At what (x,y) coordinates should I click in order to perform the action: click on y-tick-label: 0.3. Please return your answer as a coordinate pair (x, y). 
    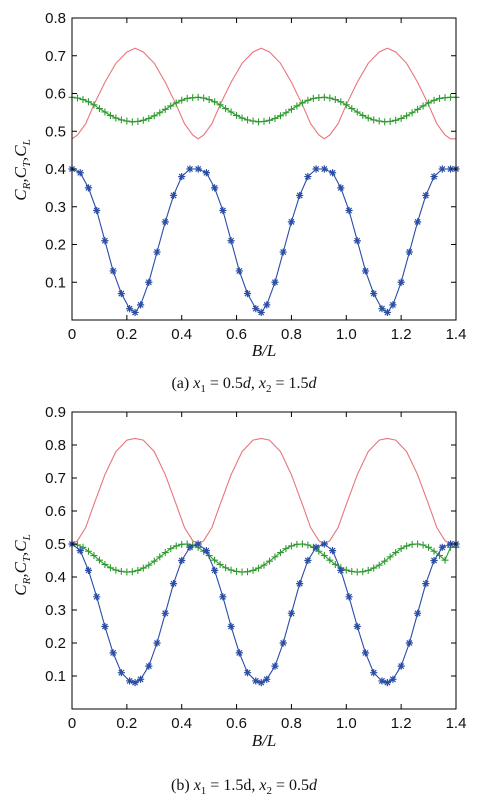
    Looking at the image, I should click on (55, 207).